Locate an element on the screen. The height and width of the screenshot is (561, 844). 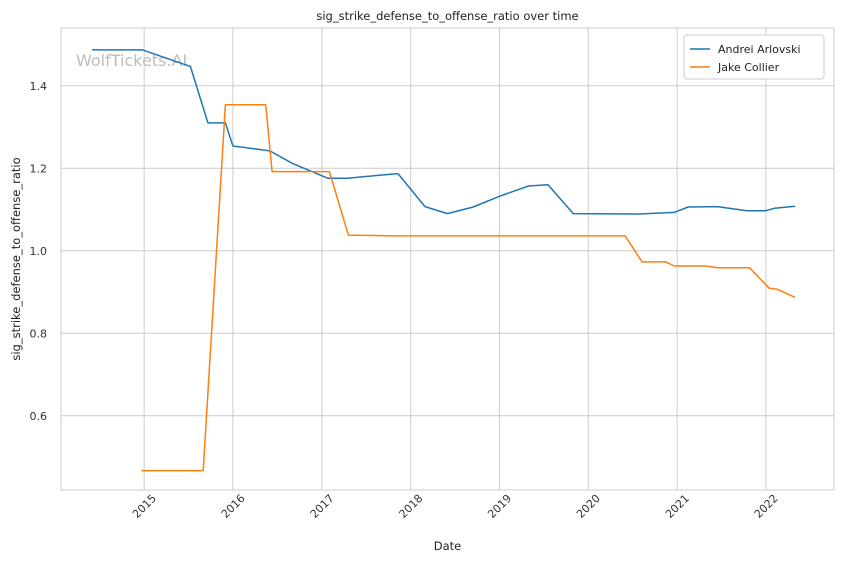
legend-box is located at coordinates (754, 57).